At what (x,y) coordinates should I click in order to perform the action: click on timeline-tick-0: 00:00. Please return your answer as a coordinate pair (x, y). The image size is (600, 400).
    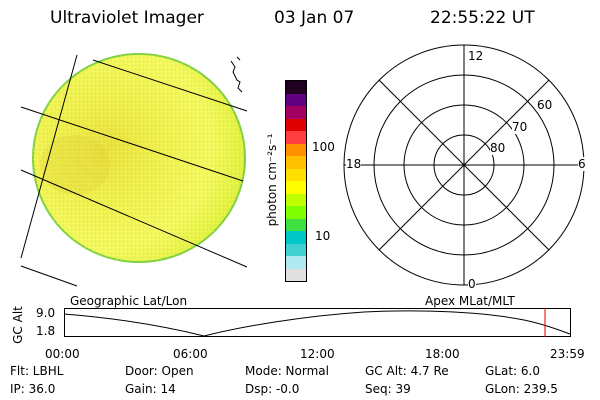
    Looking at the image, I should click on (62, 354).